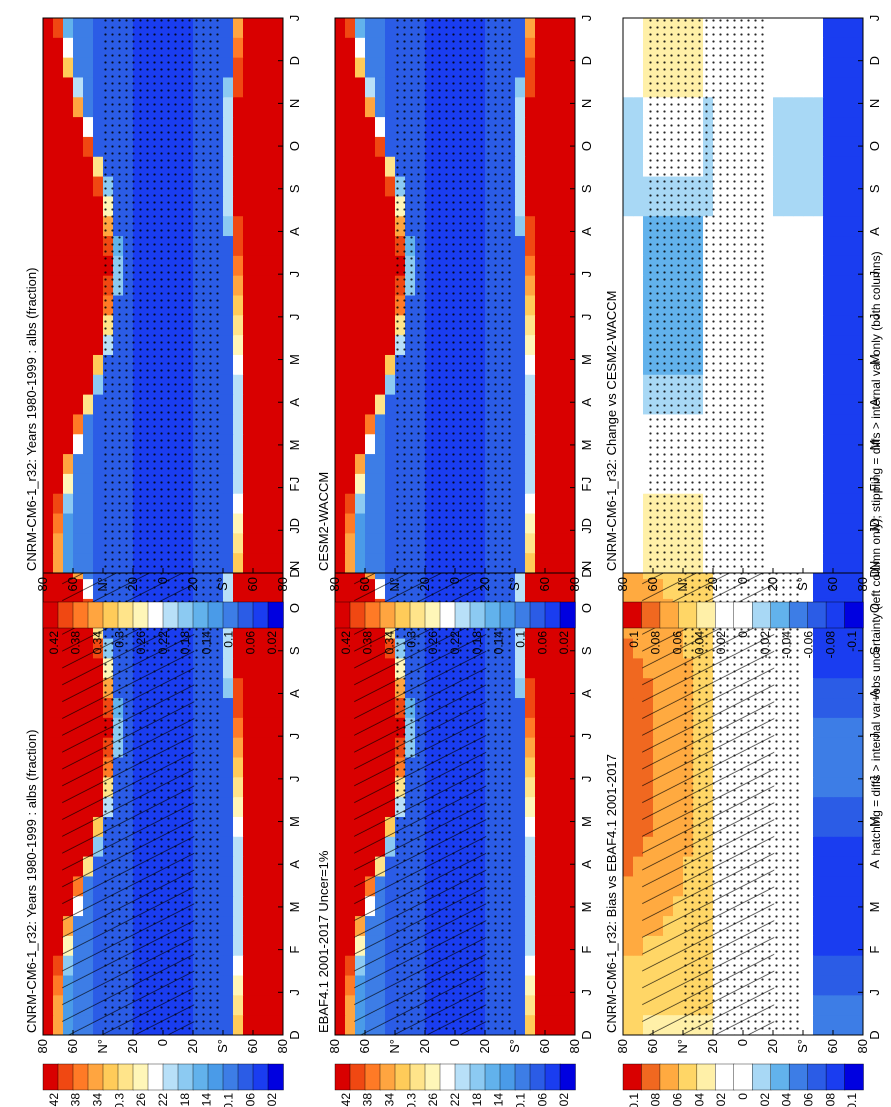  I want to click on x-tick-label: O, so click(294, 608).